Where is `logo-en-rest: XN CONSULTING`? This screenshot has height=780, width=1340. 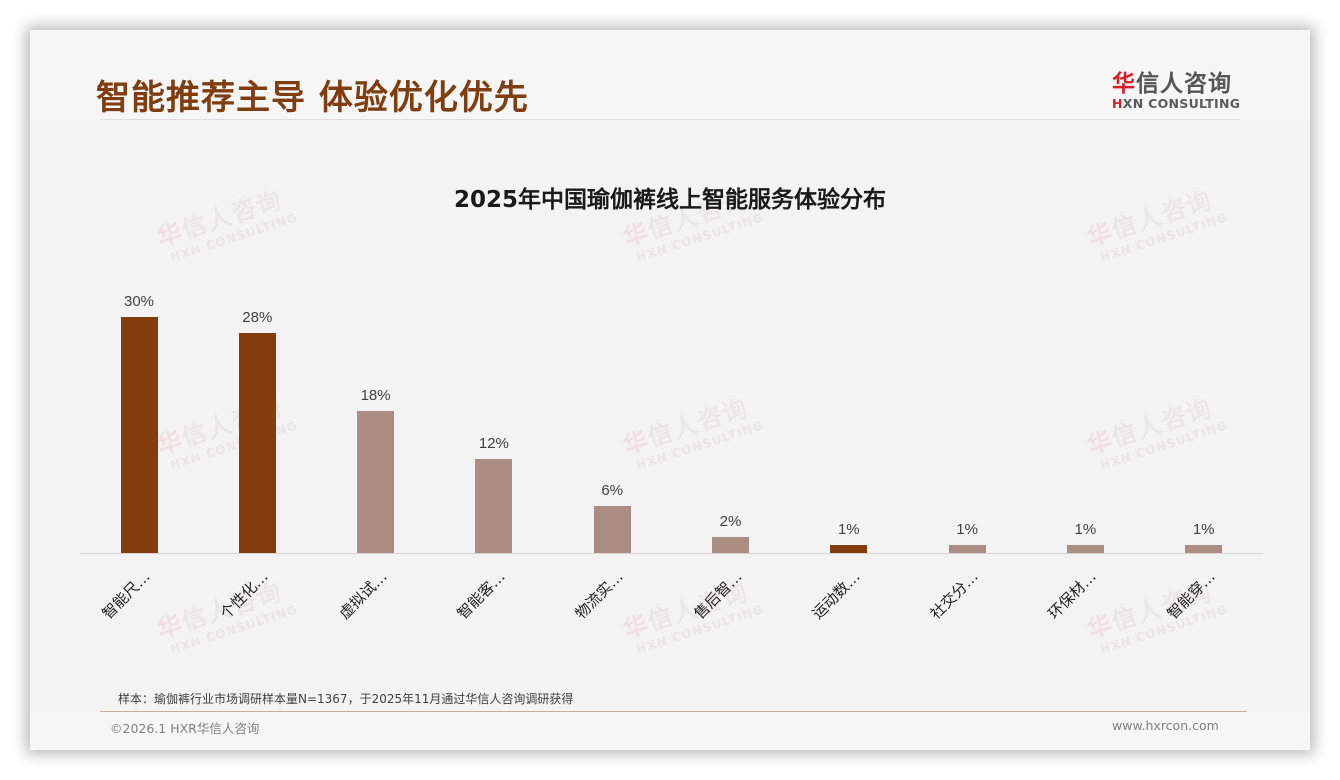 logo-en-rest: XN CONSULTING is located at coordinates (1181, 103).